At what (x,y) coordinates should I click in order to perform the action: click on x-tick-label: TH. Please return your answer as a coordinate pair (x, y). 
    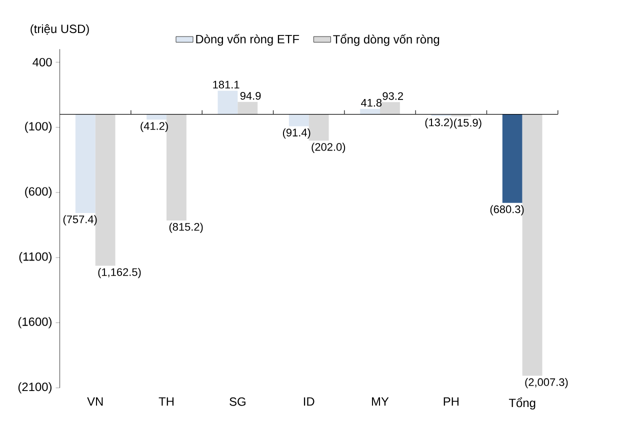
    Looking at the image, I should click on (166, 401).